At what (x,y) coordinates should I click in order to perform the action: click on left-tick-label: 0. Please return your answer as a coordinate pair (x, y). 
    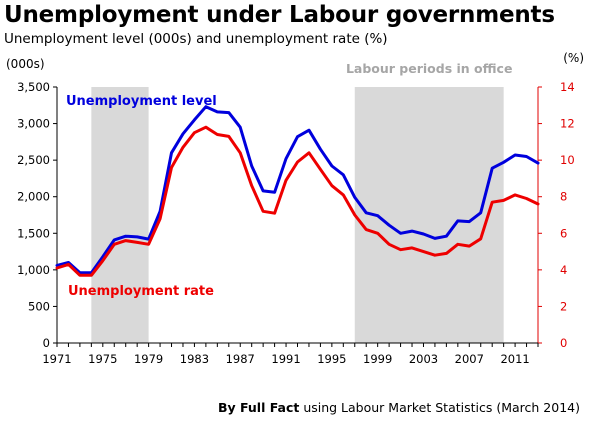
    Looking at the image, I should click on (46, 343).